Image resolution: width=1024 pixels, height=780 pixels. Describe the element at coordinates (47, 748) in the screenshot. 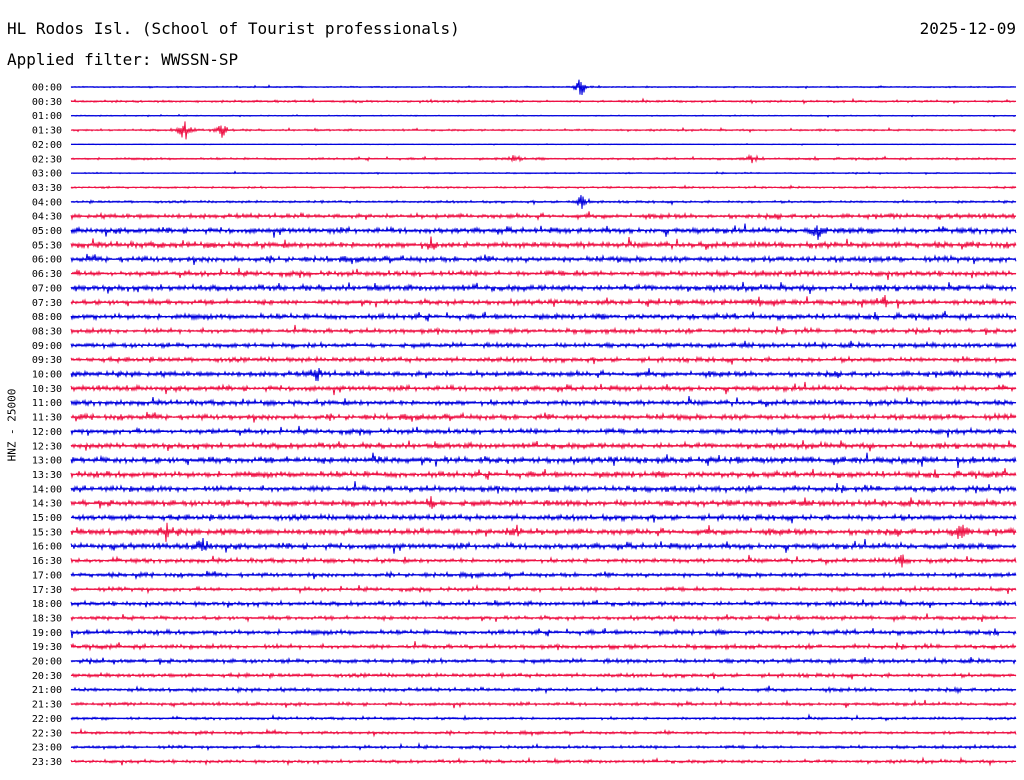

I see `row-label: 23:00` at that location.